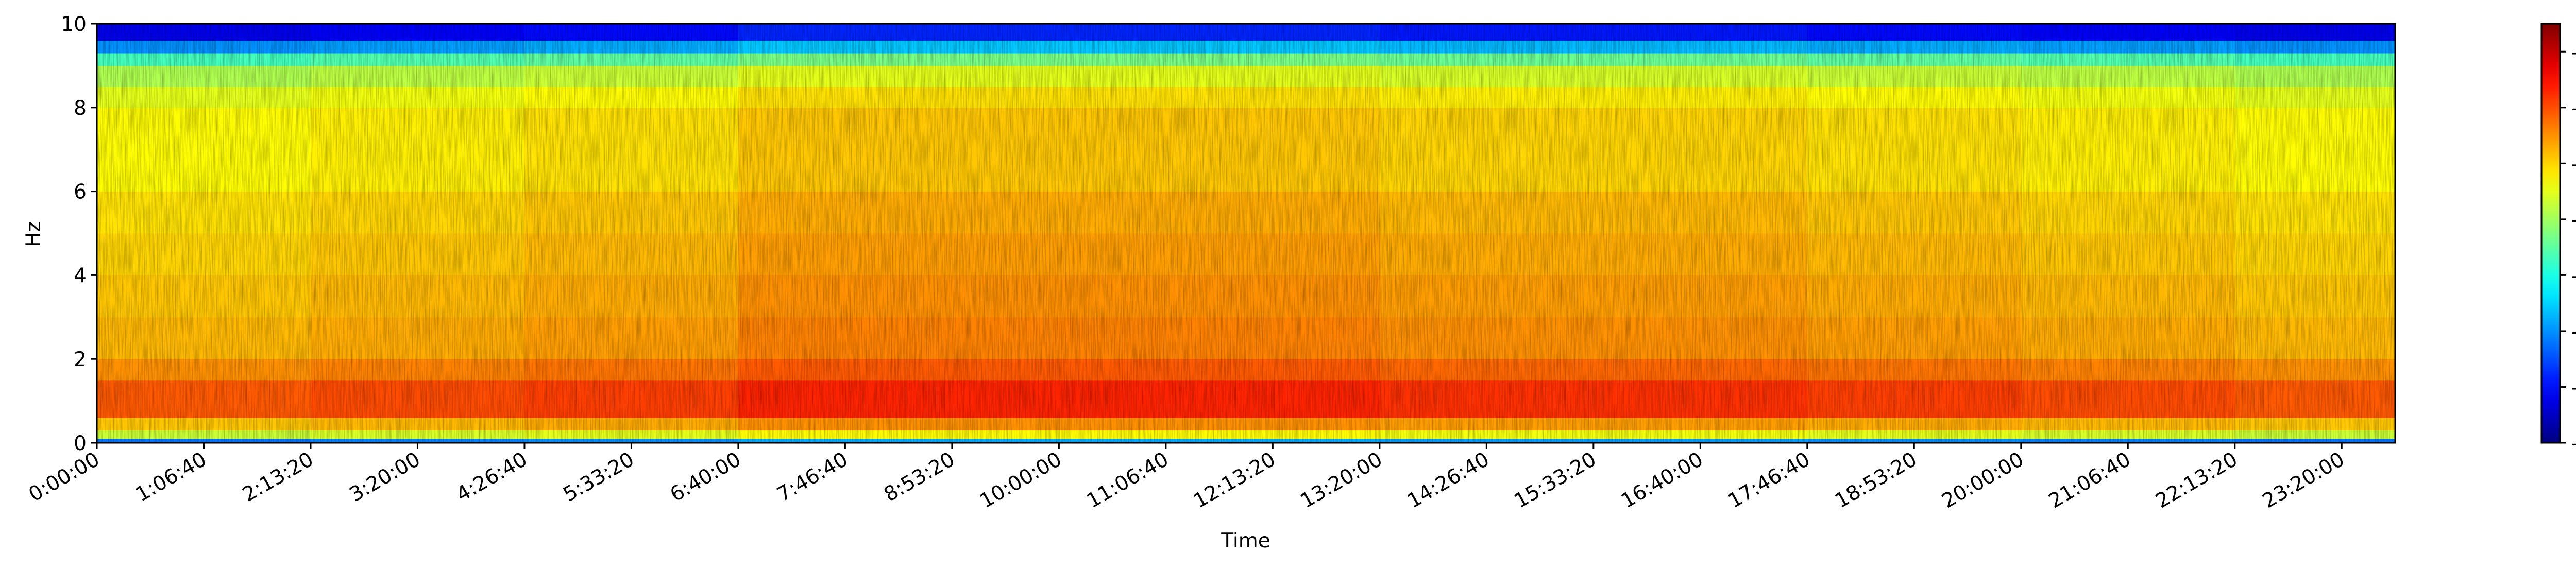 This screenshot has height=569, width=2576. What do you see at coordinates (1245, 541) in the screenshot?
I see `x-axis-label: Time` at bounding box center [1245, 541].